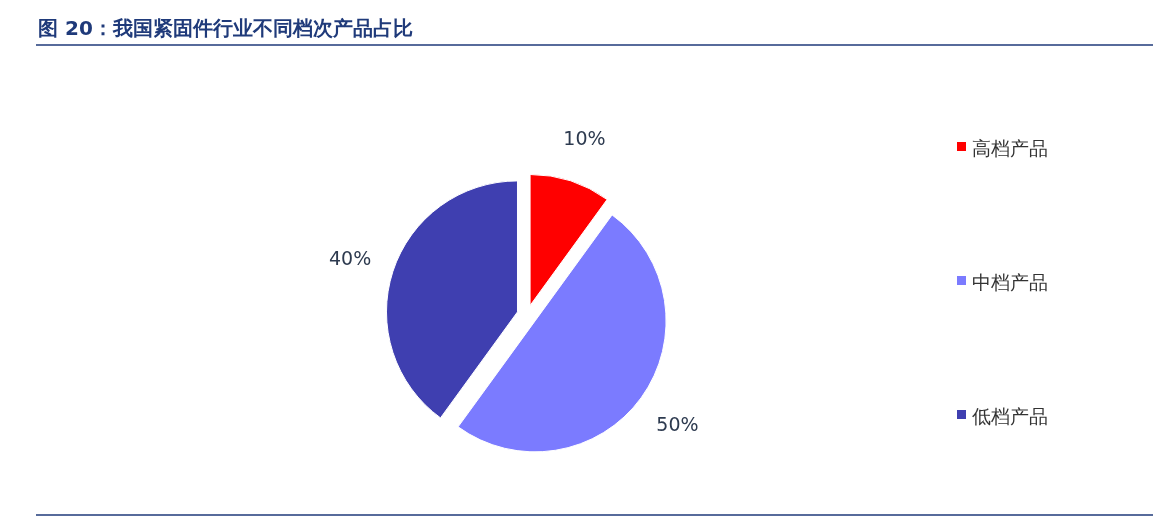 The width and height of the screenshot is (1158, 520). What do you see at coordinates (1010, 416) in the screenshot?
I see `legend-label: 低档产品` at bounding box center [1010, 416].